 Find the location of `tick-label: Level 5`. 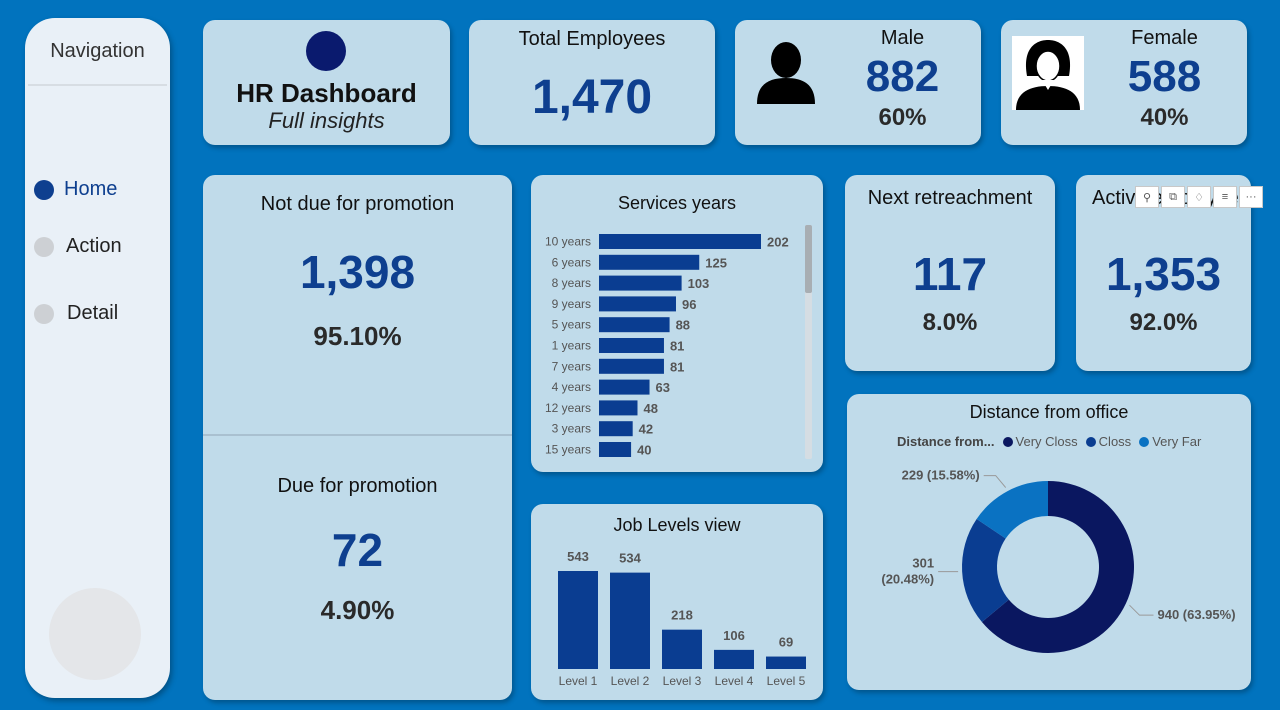

tick-label: Level 5 is located at coordinates (786, 681).